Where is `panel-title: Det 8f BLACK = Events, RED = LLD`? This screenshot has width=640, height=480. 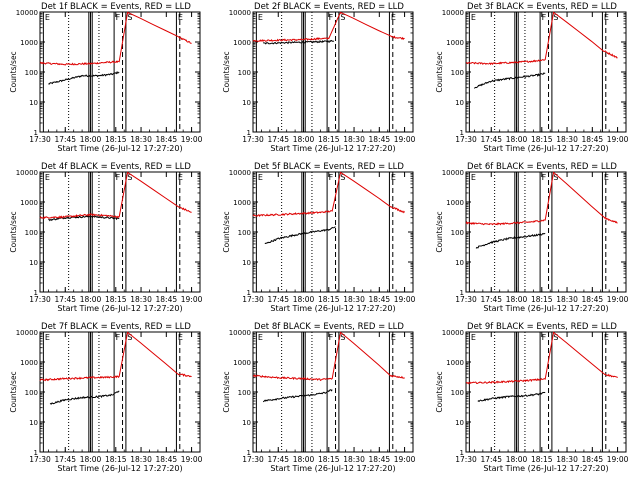
panel-title: Det 8f BLACK = Events, RED = LLD is located at coordinates (329, 327).